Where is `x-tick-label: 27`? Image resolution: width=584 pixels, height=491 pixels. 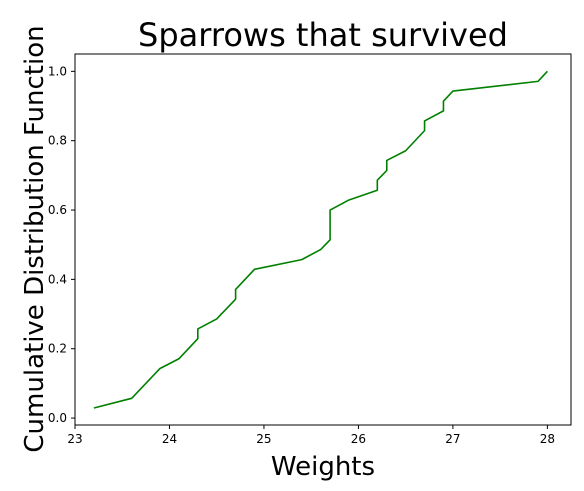
x-tick-label: 27 is located at coordinates (452, 439).